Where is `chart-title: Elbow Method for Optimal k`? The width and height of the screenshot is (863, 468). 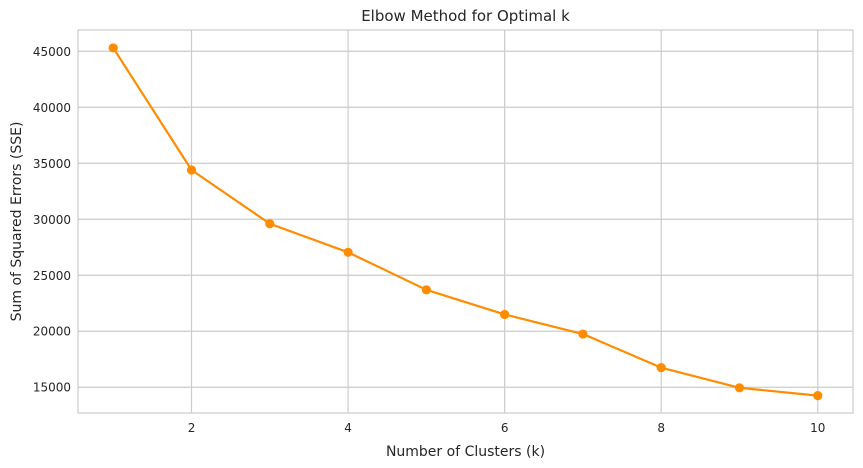 chart-title: Elbow Method for Optimal k is located at coordinates (465, 16).